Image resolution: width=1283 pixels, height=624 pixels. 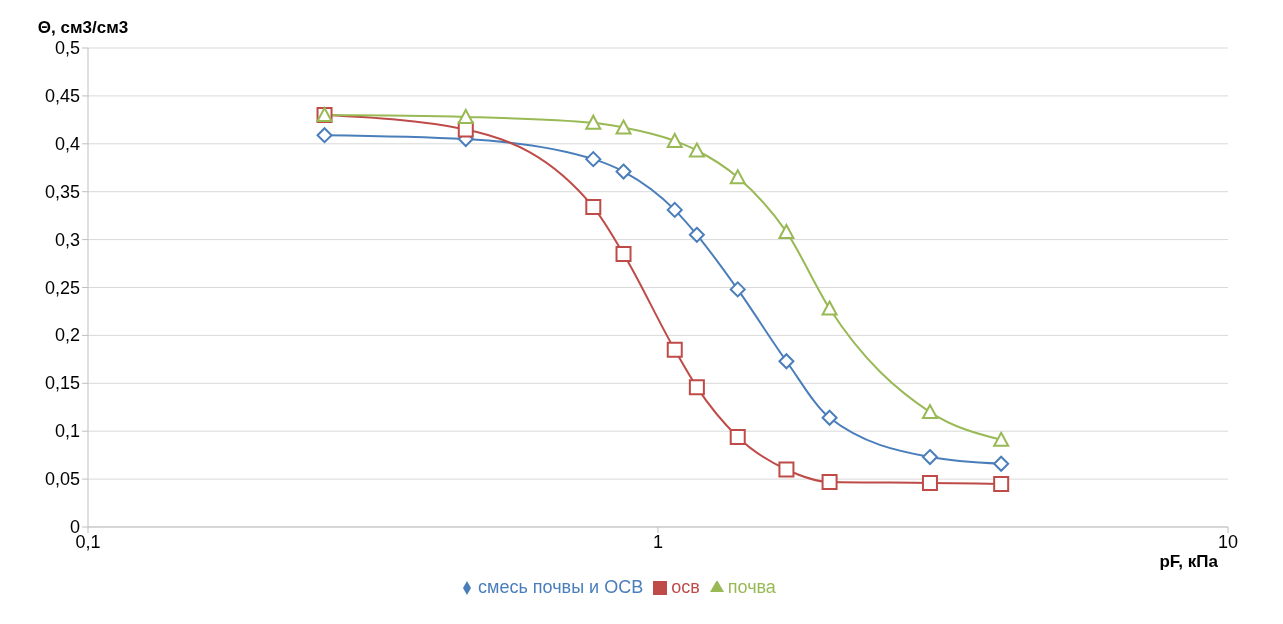 I want to click on legend-label: смесь почвы и ОСВ, so click(x=561, y=587).